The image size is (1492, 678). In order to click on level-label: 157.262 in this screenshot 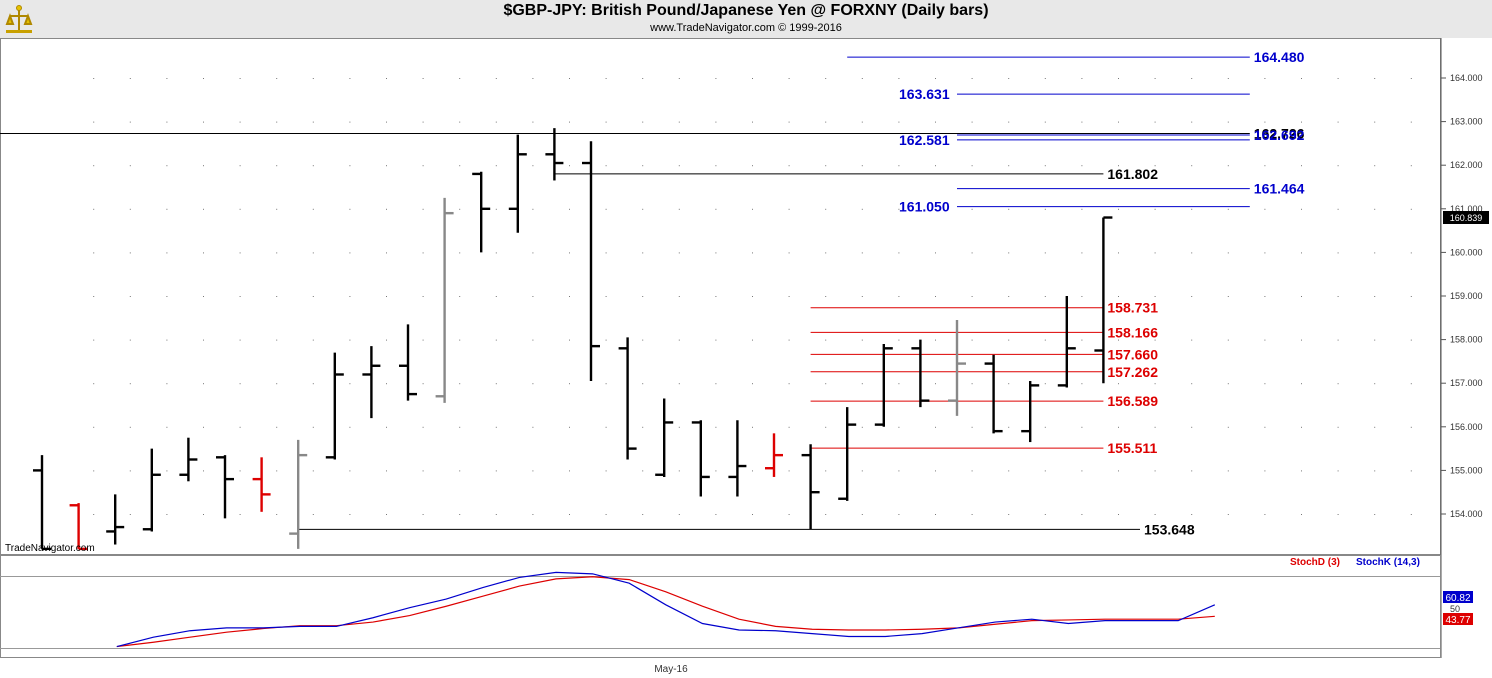, I will do `click(1132, 372)`.